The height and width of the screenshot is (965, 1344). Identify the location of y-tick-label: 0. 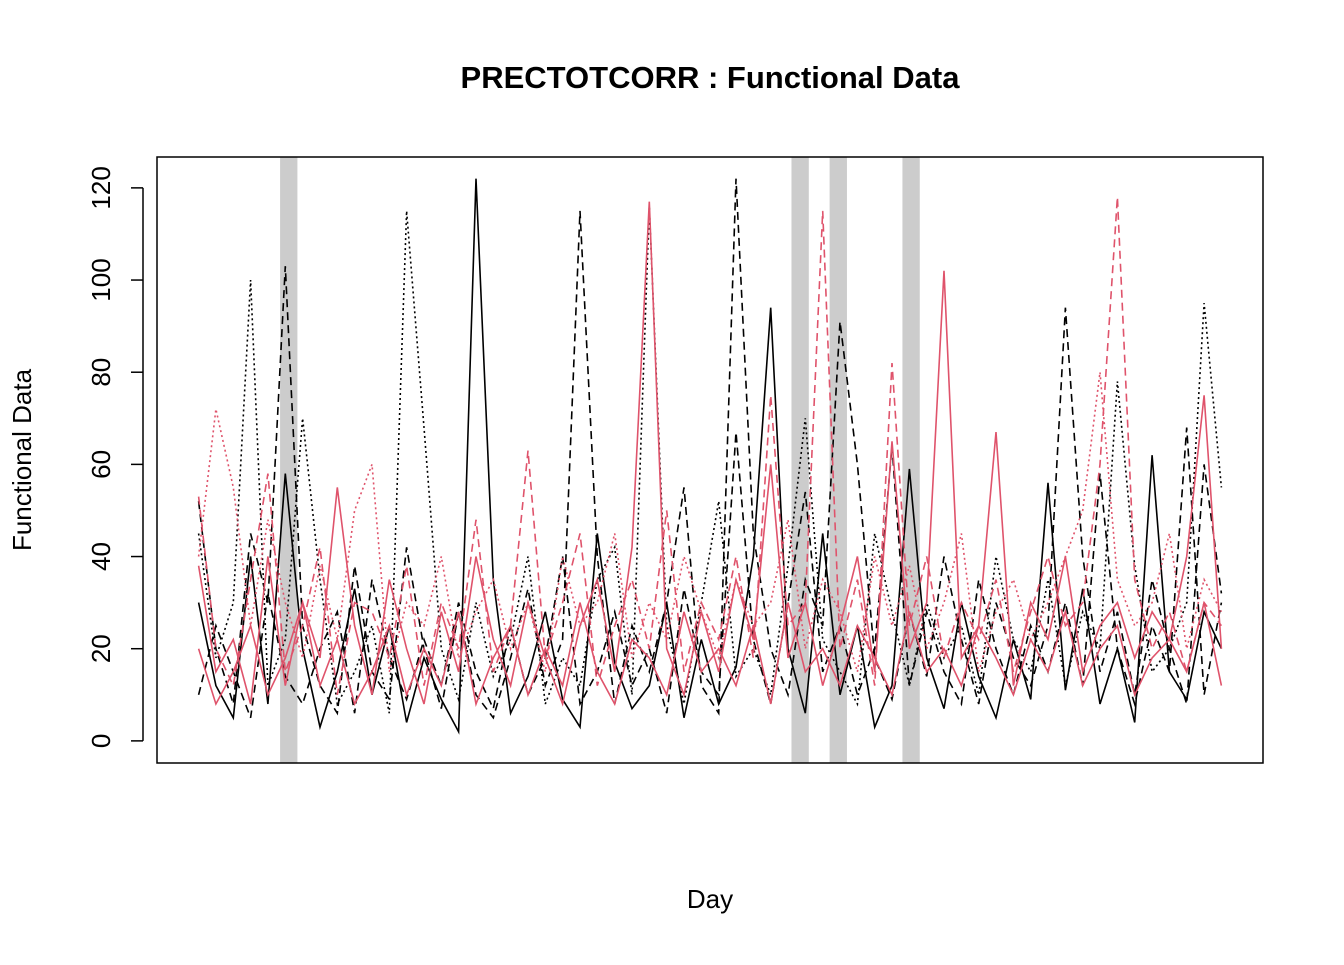
(101, 741).